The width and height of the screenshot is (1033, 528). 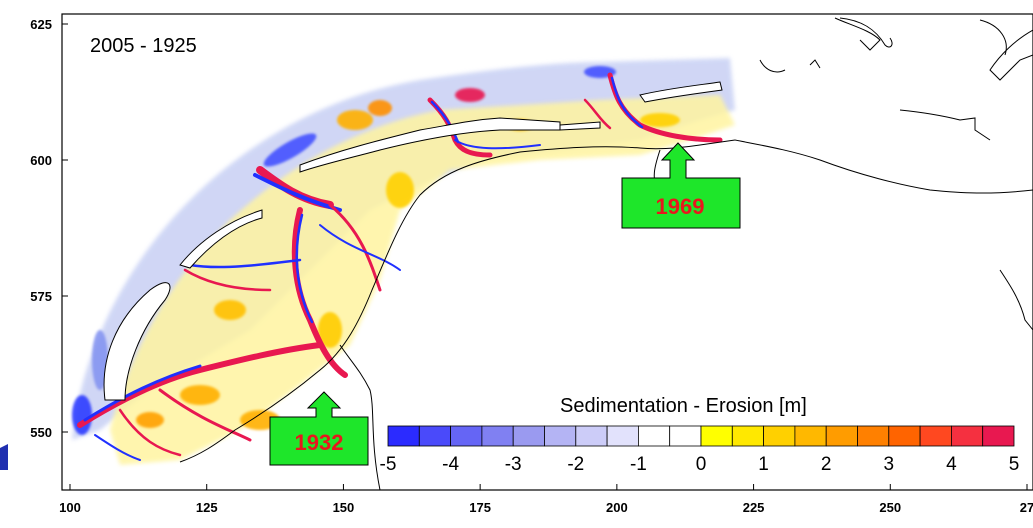 I want to click on marker-year-1969: 1969, so click(x=680, y=206).